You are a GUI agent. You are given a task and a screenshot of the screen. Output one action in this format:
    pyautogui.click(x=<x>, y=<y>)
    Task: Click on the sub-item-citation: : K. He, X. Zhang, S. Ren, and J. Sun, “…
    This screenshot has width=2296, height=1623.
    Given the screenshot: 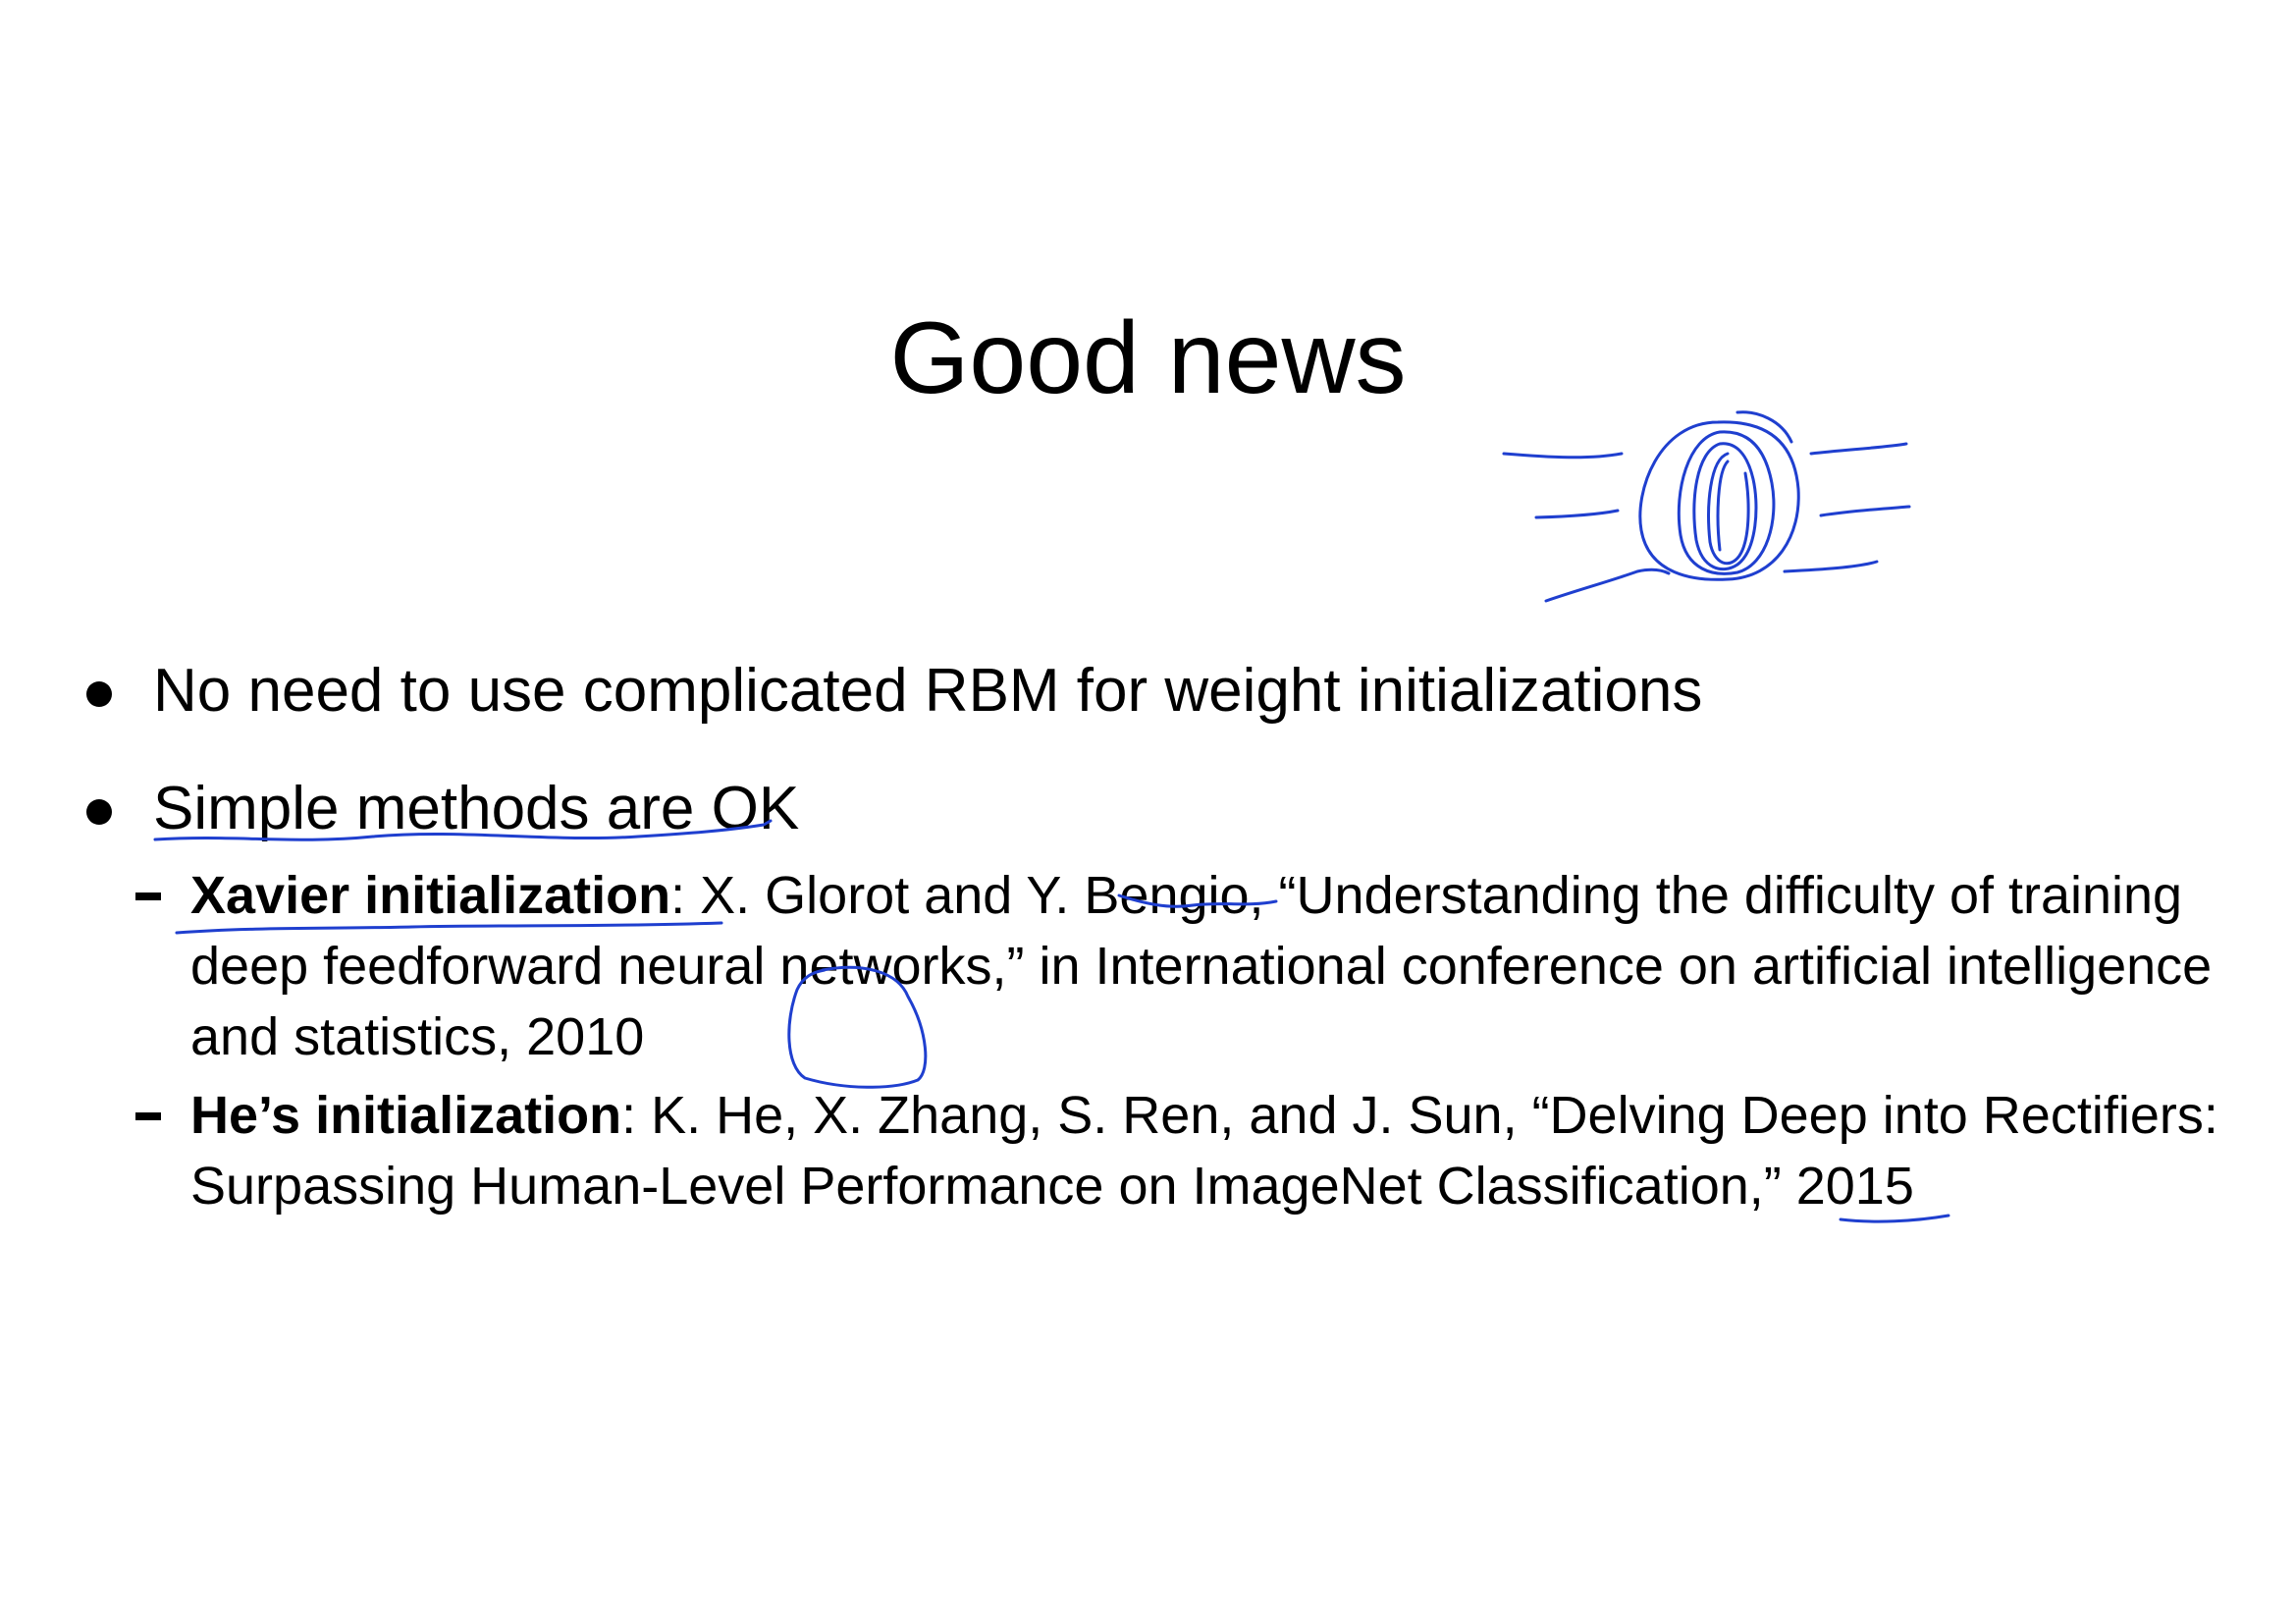 What is the action you would take?
    pyautogui.click(x=1204, y=1151)
    